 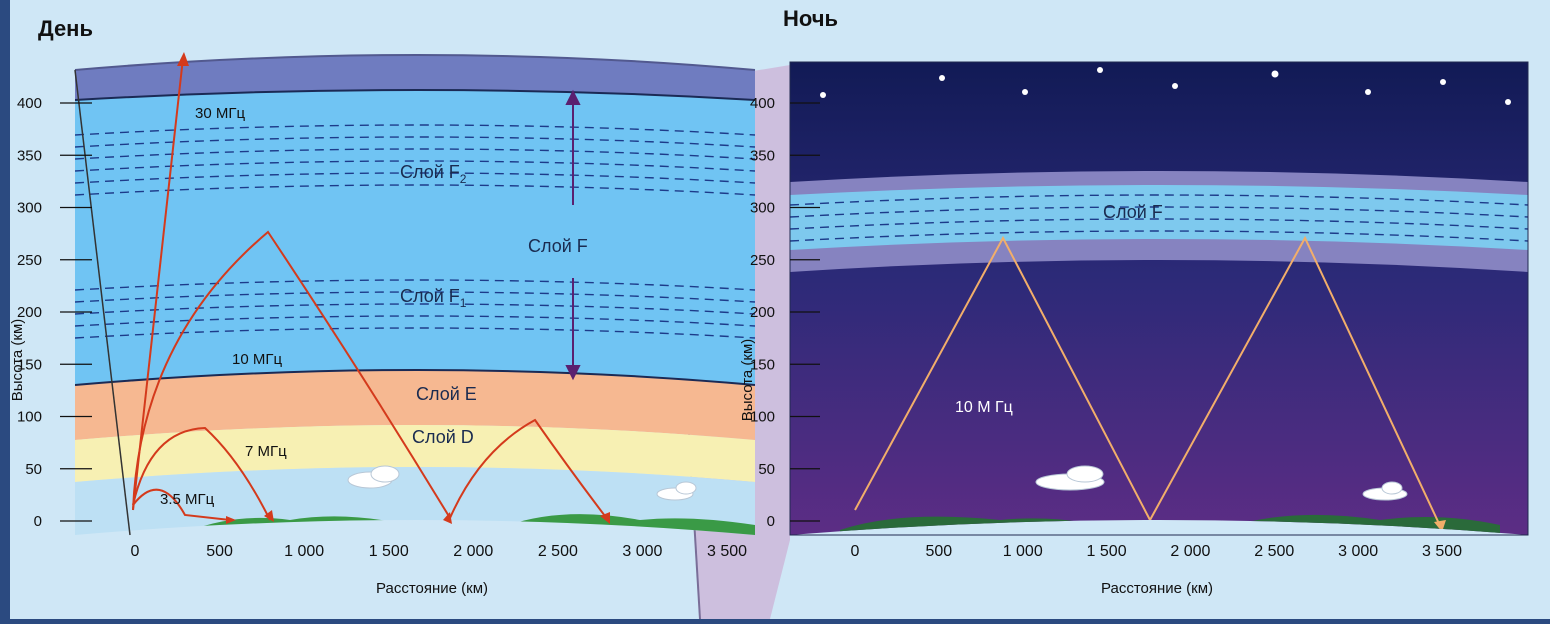 What do you see at coordinates (529, 469) in the screenshot?
I see `ray-7mhz-hop` at bounding box center [529, 469].